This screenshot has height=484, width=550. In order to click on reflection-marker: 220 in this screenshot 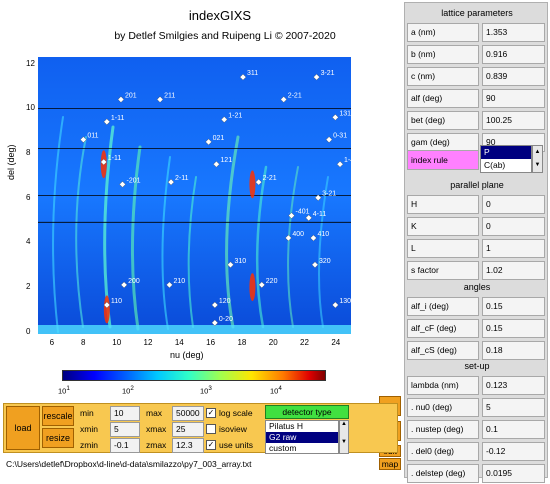, I will do `click(268, 283)`.